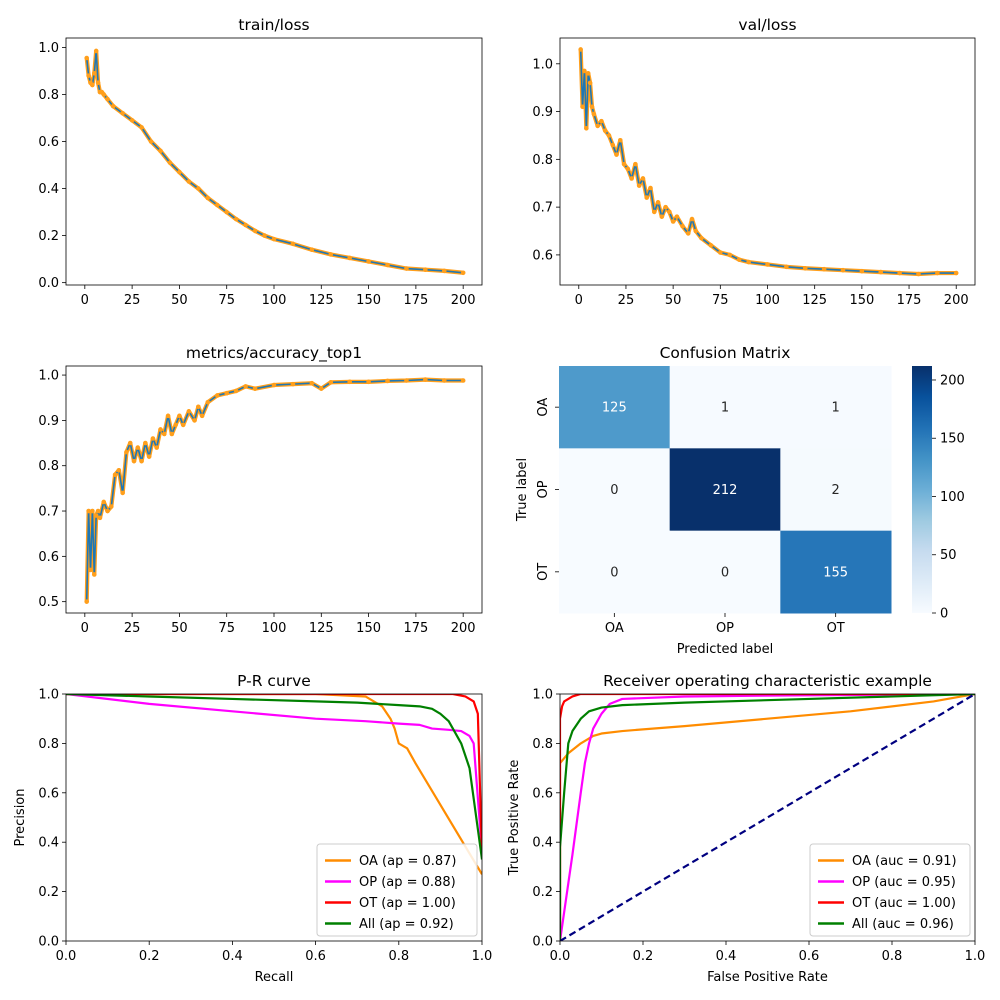  Describe the element at coordinates (952, 380) in the screenshot. I see `colorbar-tick-label: 200` at that location.